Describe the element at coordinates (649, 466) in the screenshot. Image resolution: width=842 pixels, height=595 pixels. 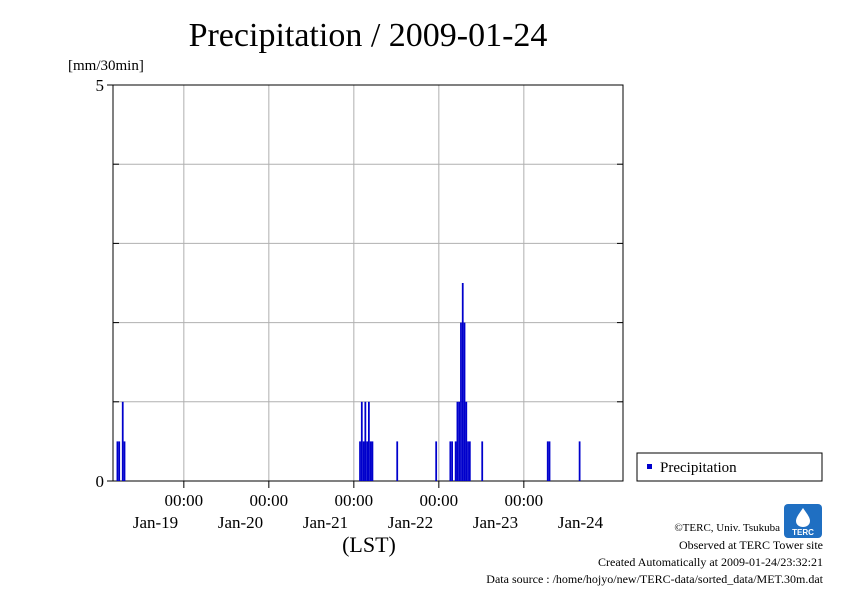
I see `legend-swatch` at that location.